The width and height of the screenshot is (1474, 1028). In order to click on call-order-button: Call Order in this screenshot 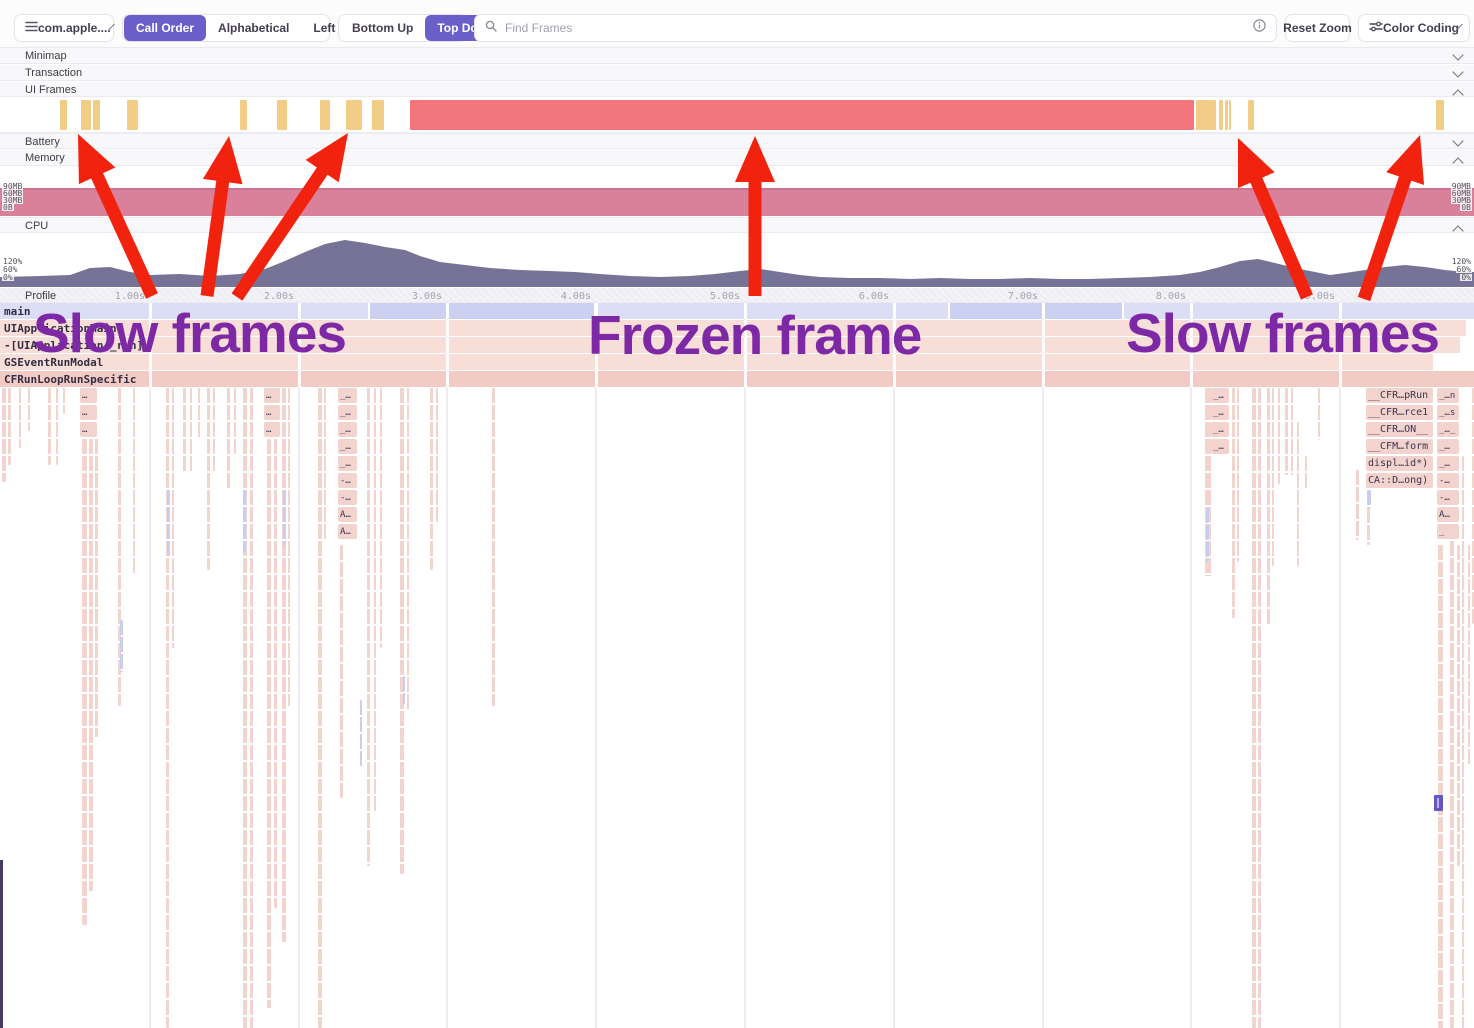, I will do `click(165, 28)`.